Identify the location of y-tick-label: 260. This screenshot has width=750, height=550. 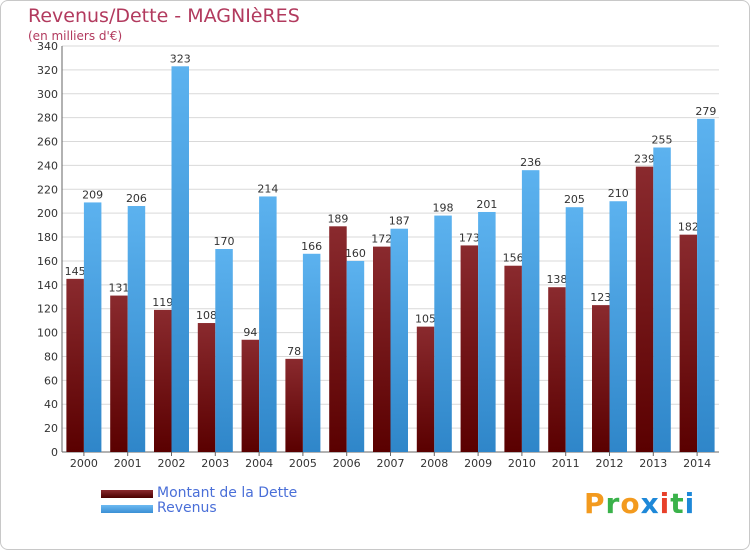
(47, 142).